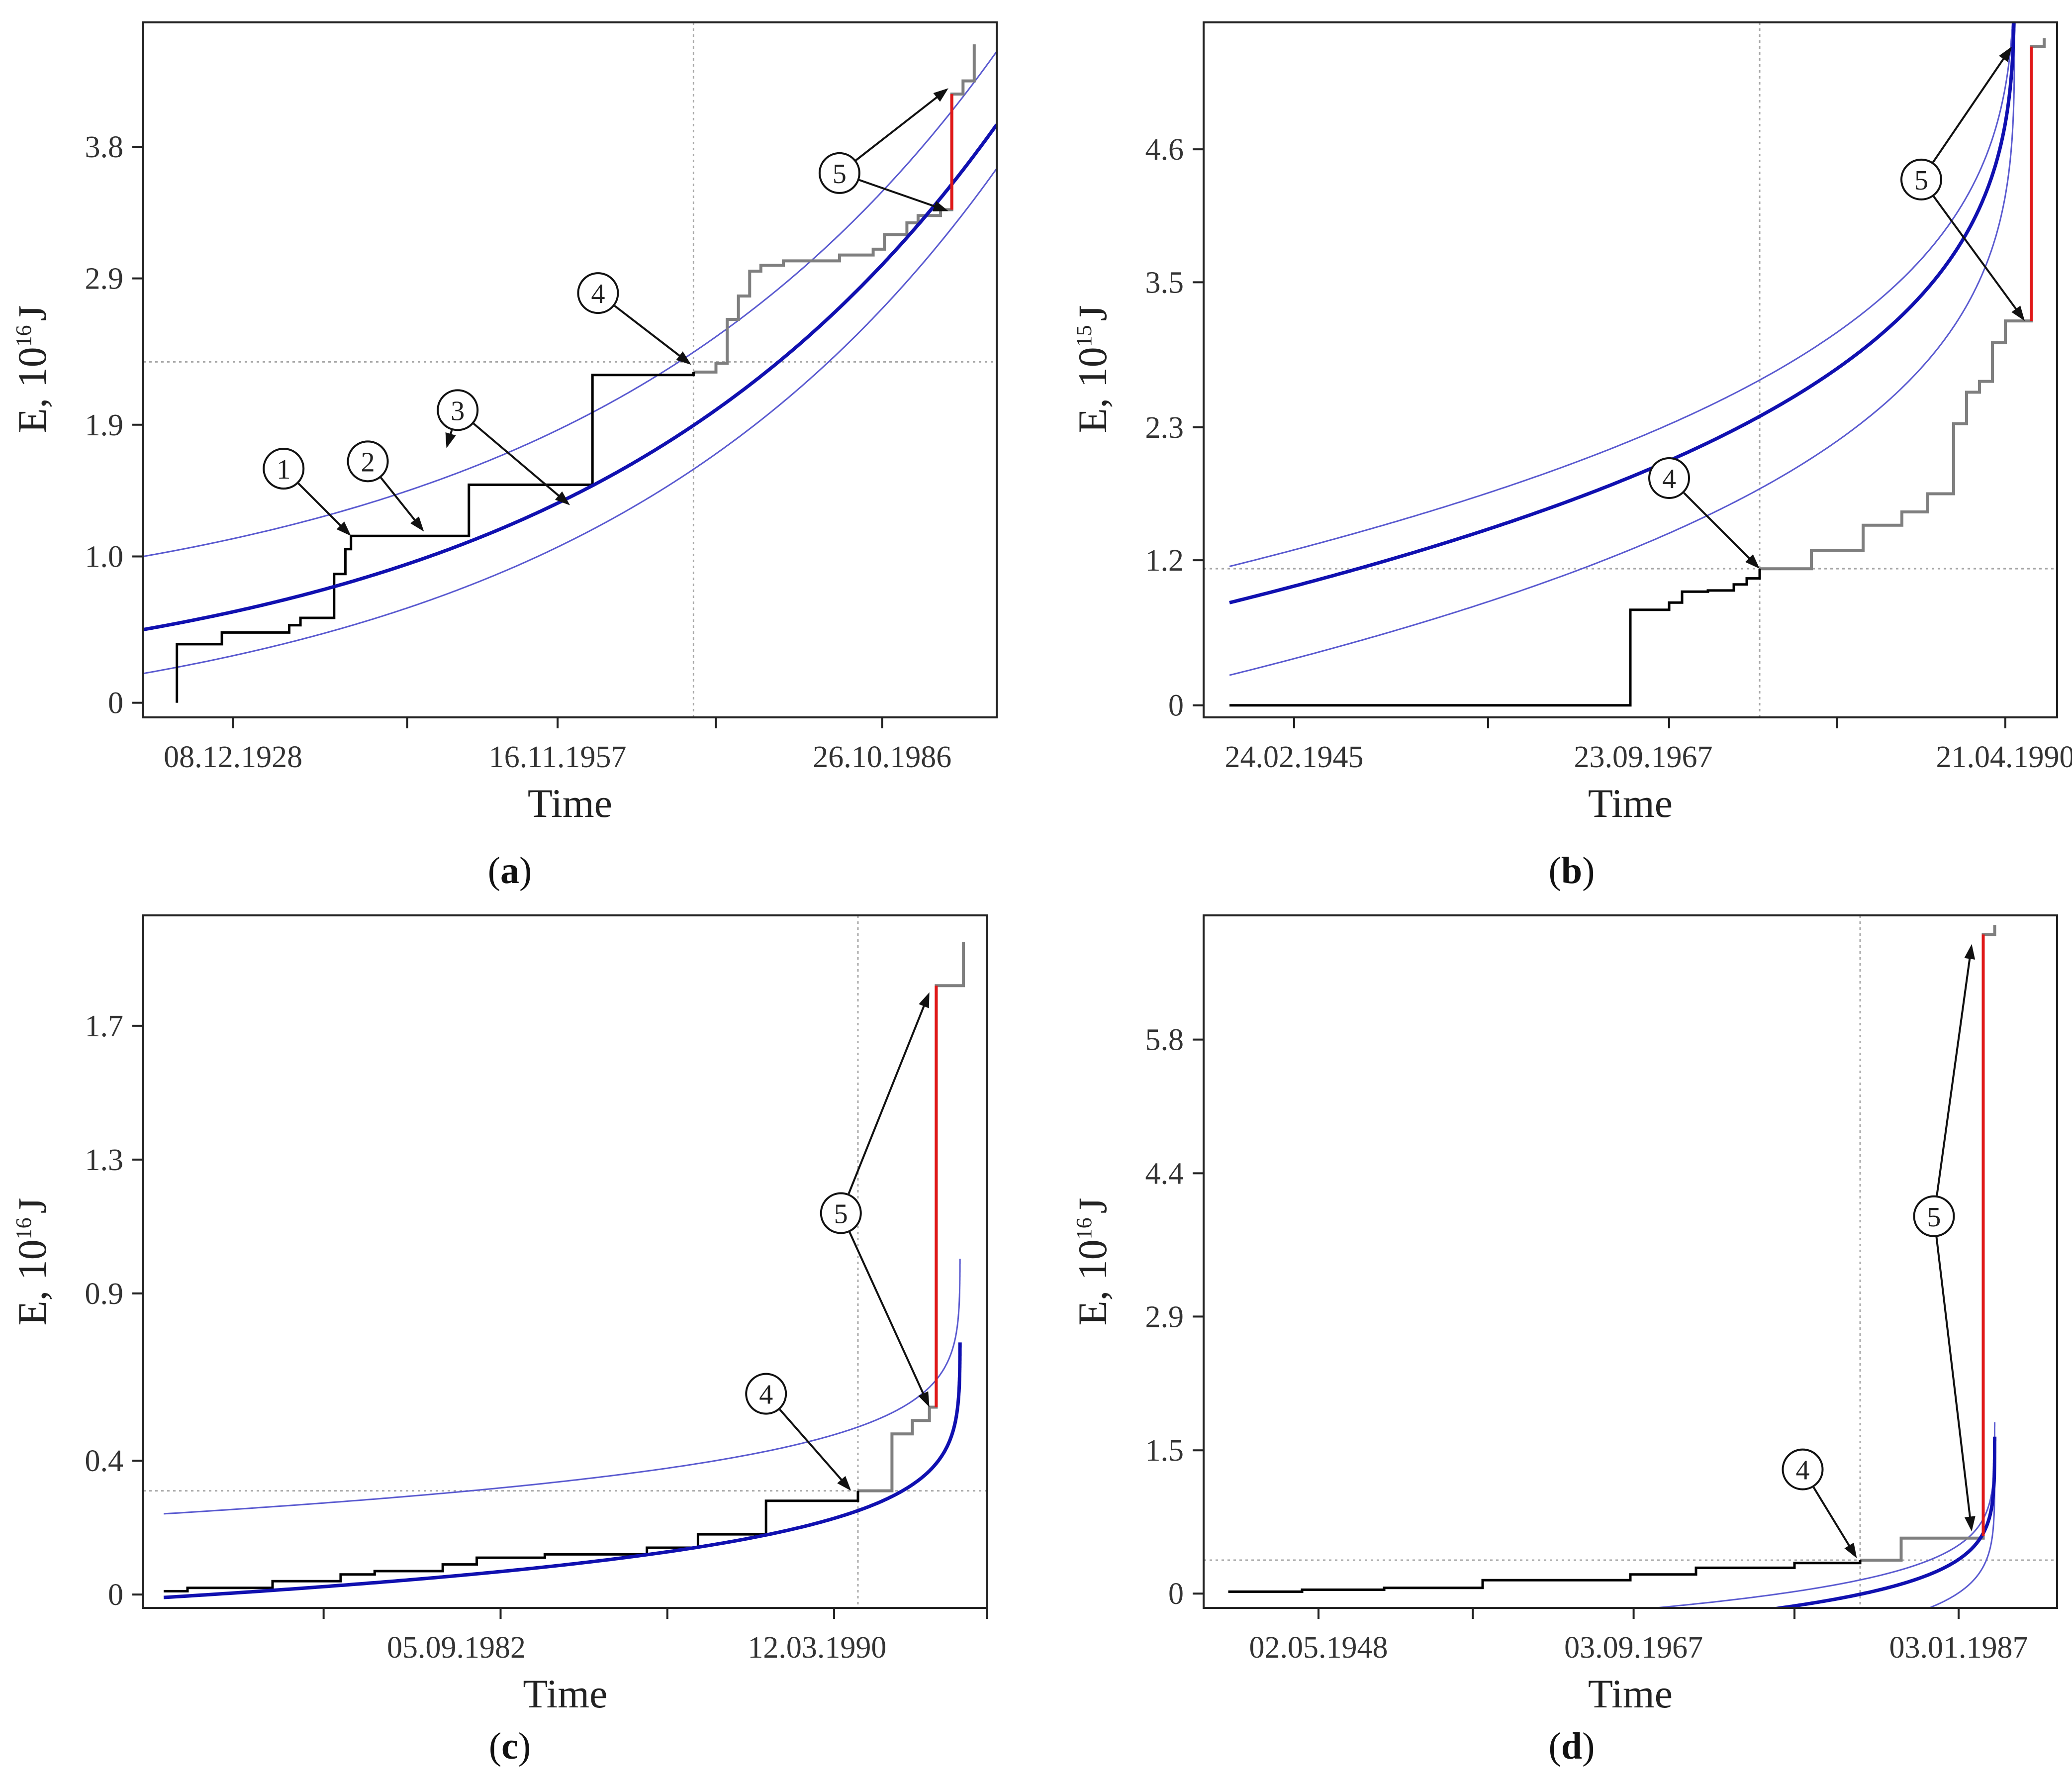 The image size is (2072, 1787). I want to click on y-tick-label: 4.4, so click(1164, 1174).